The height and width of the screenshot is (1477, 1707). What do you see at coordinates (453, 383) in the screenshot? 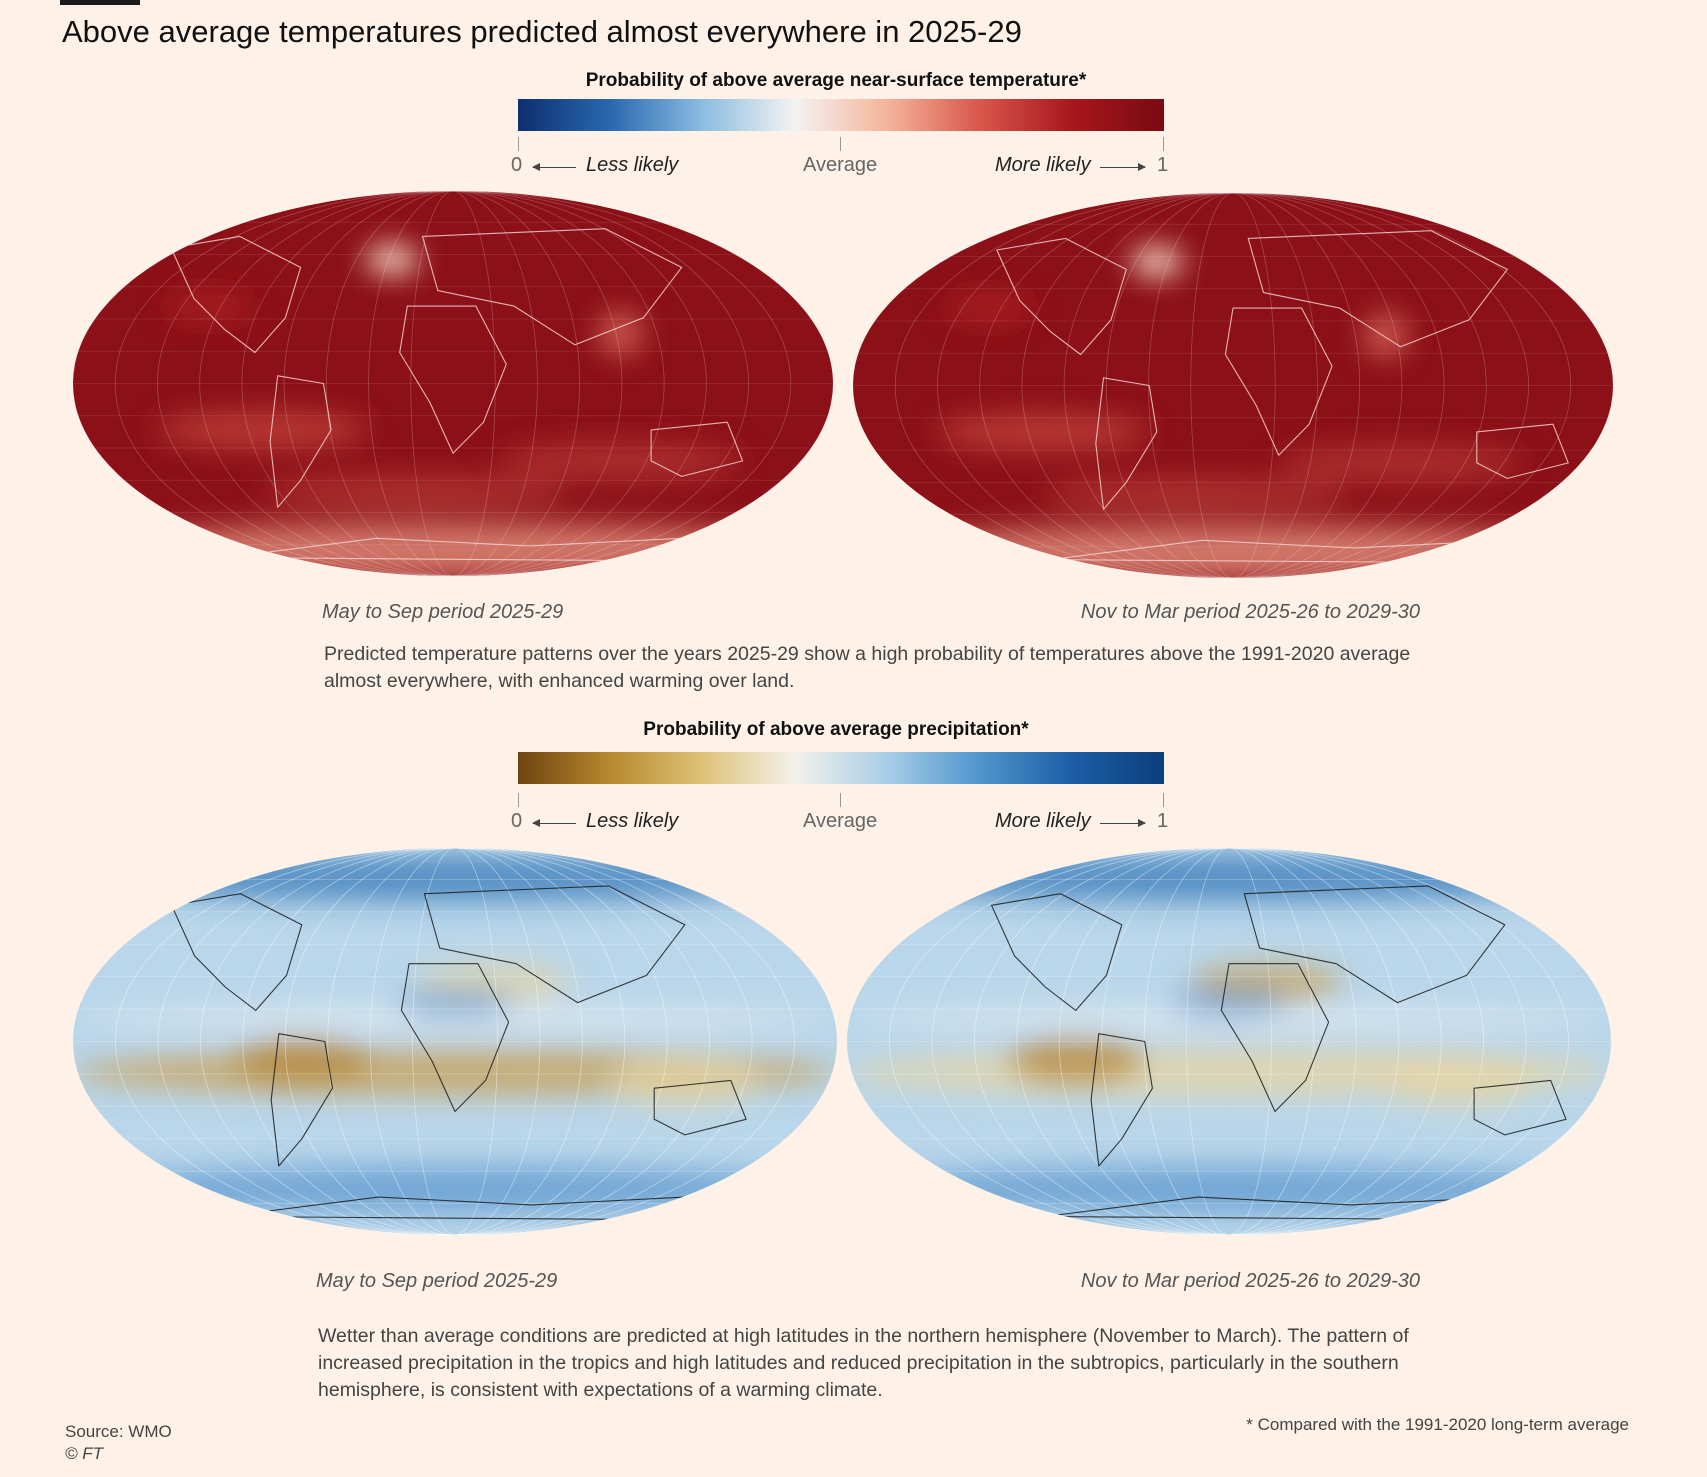
I see `temperature-map-may-sep` at bounding box center [453, 383].